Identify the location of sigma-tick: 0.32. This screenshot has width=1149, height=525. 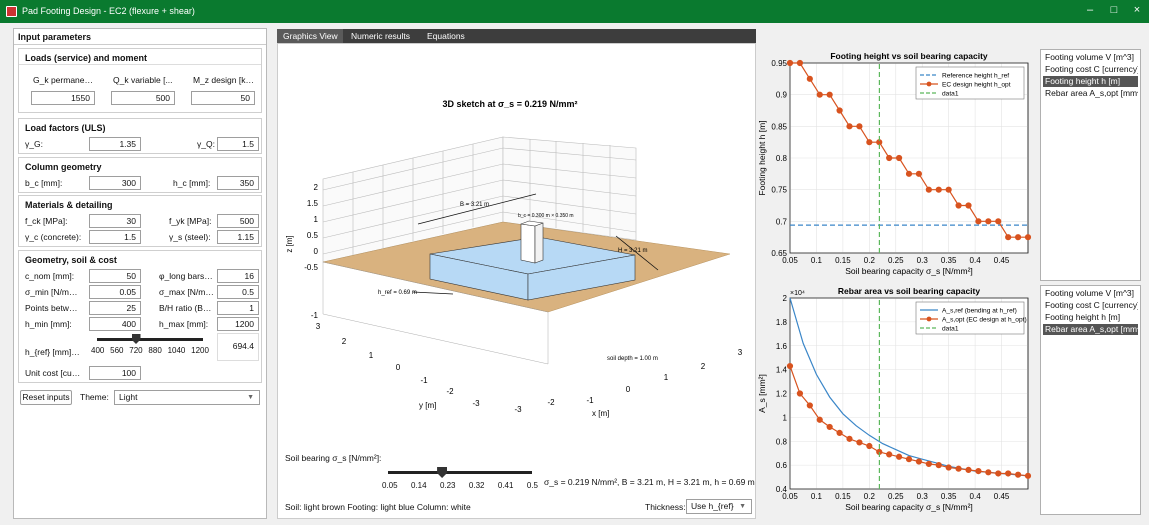
(476, 485).